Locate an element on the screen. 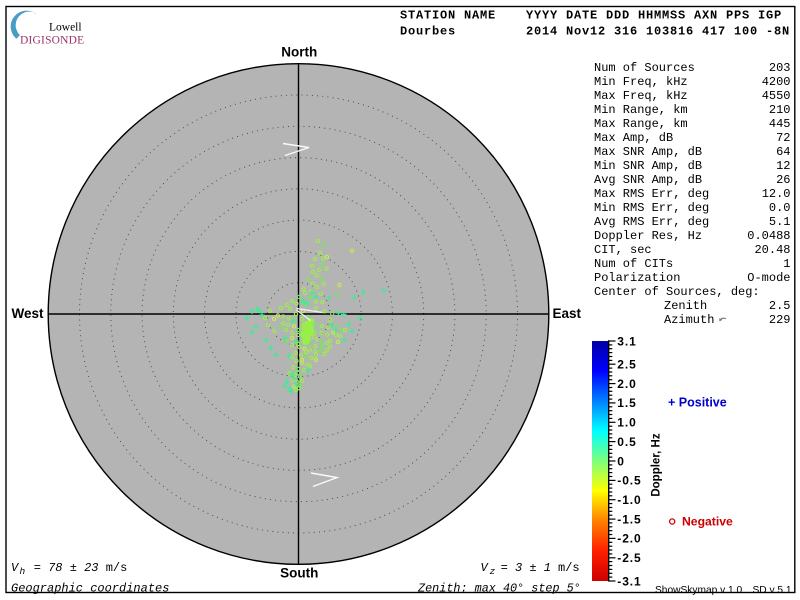 The image size is (800, 600). svg-text: Max Amp, dB is located at coordinates (633, 138).